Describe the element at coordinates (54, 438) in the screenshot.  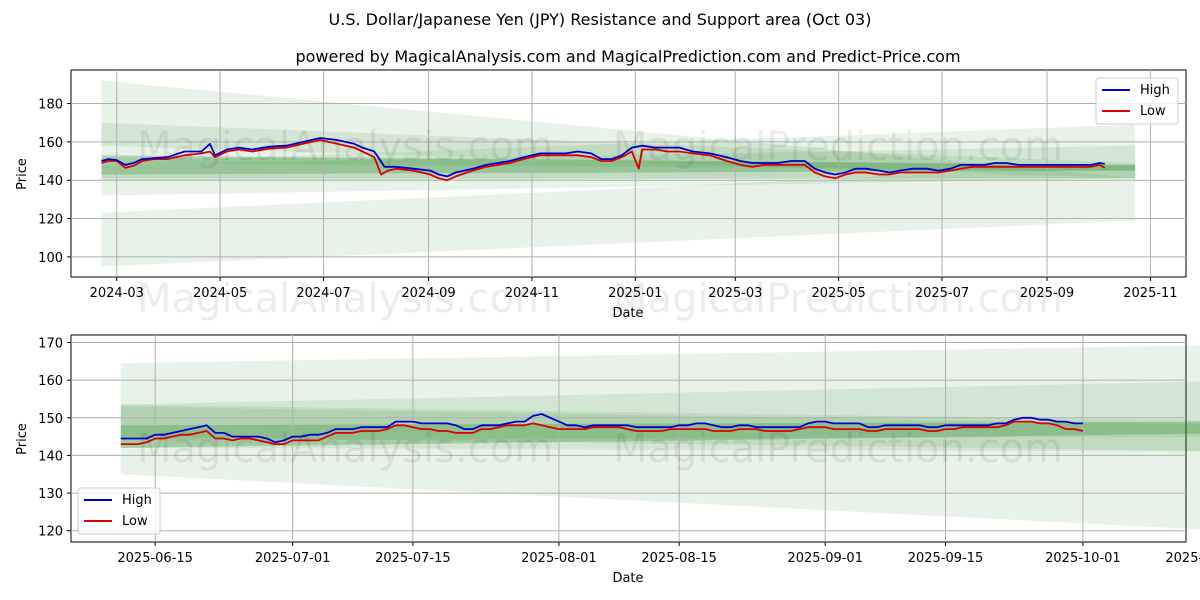
I see `bottom-y-ticks: 120 130 140 150 160 170` at that location.